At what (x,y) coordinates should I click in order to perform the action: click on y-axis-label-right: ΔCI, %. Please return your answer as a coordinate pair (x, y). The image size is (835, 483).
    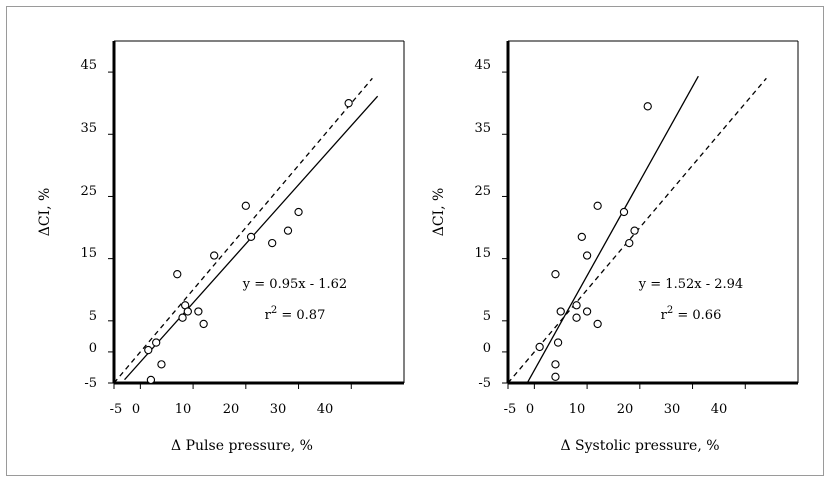
    Looking at the image, I should click on (439, 212).